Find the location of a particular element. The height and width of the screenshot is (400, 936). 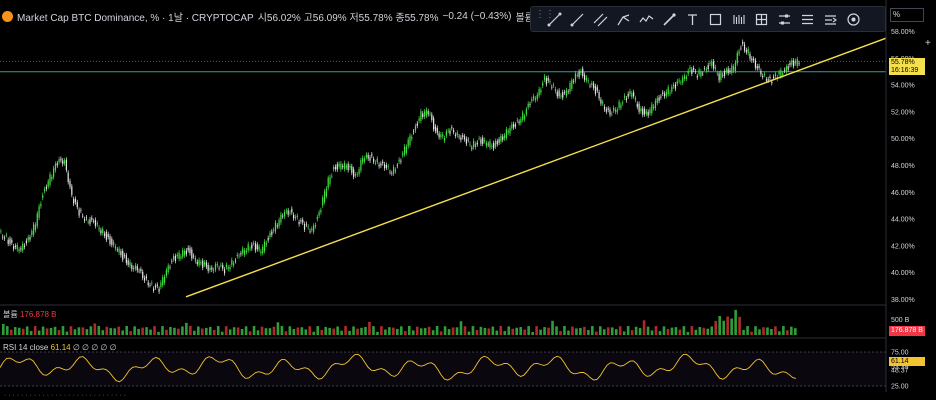

settings-circle-icon is located at coordinates (853, 19).